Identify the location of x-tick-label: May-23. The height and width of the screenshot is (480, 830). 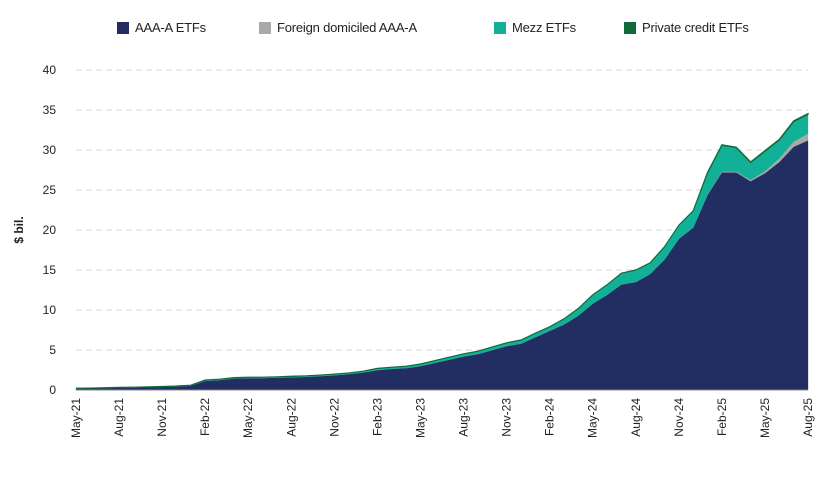
(420, 418).